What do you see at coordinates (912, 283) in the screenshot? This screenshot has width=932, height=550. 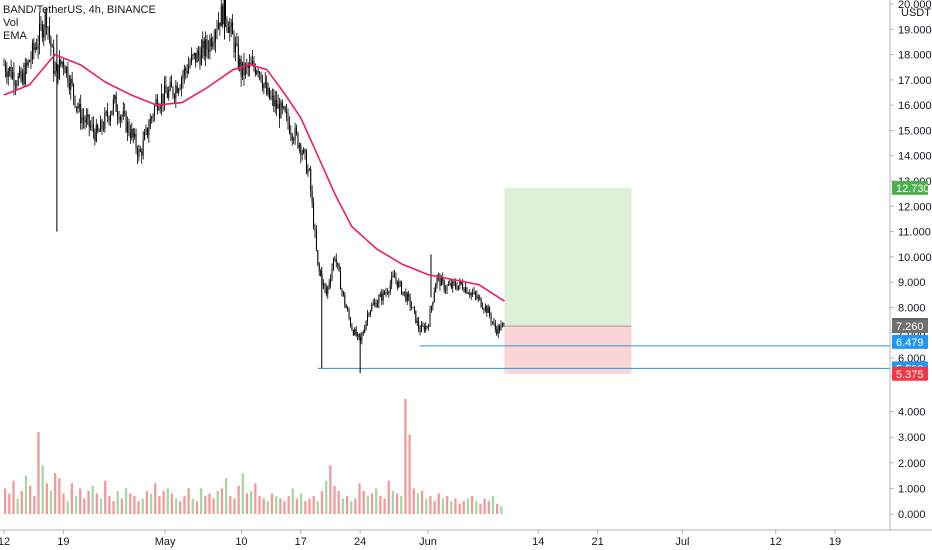 I see `price-tick-label: 9.000` at bounding box center [912, 283].